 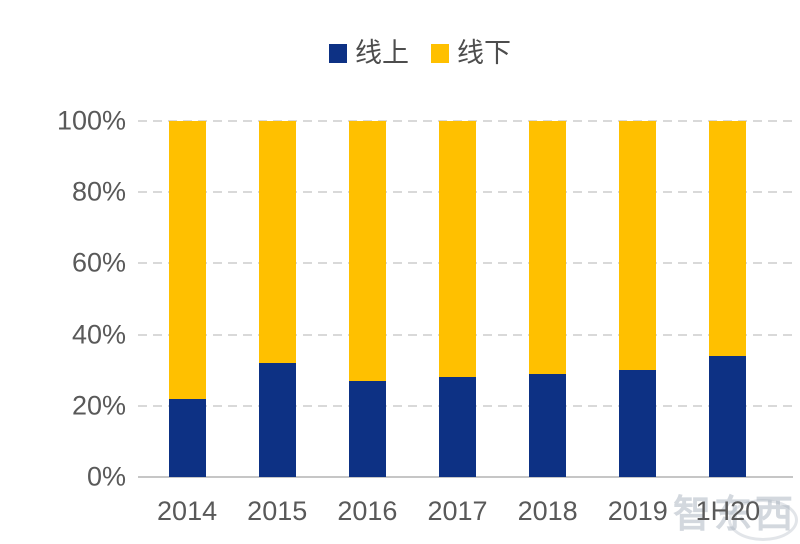 What do you see at coordinates (382, 53) in the screenshot?
I see `legend-label-online: 线上` at bounding box center [382, 53].